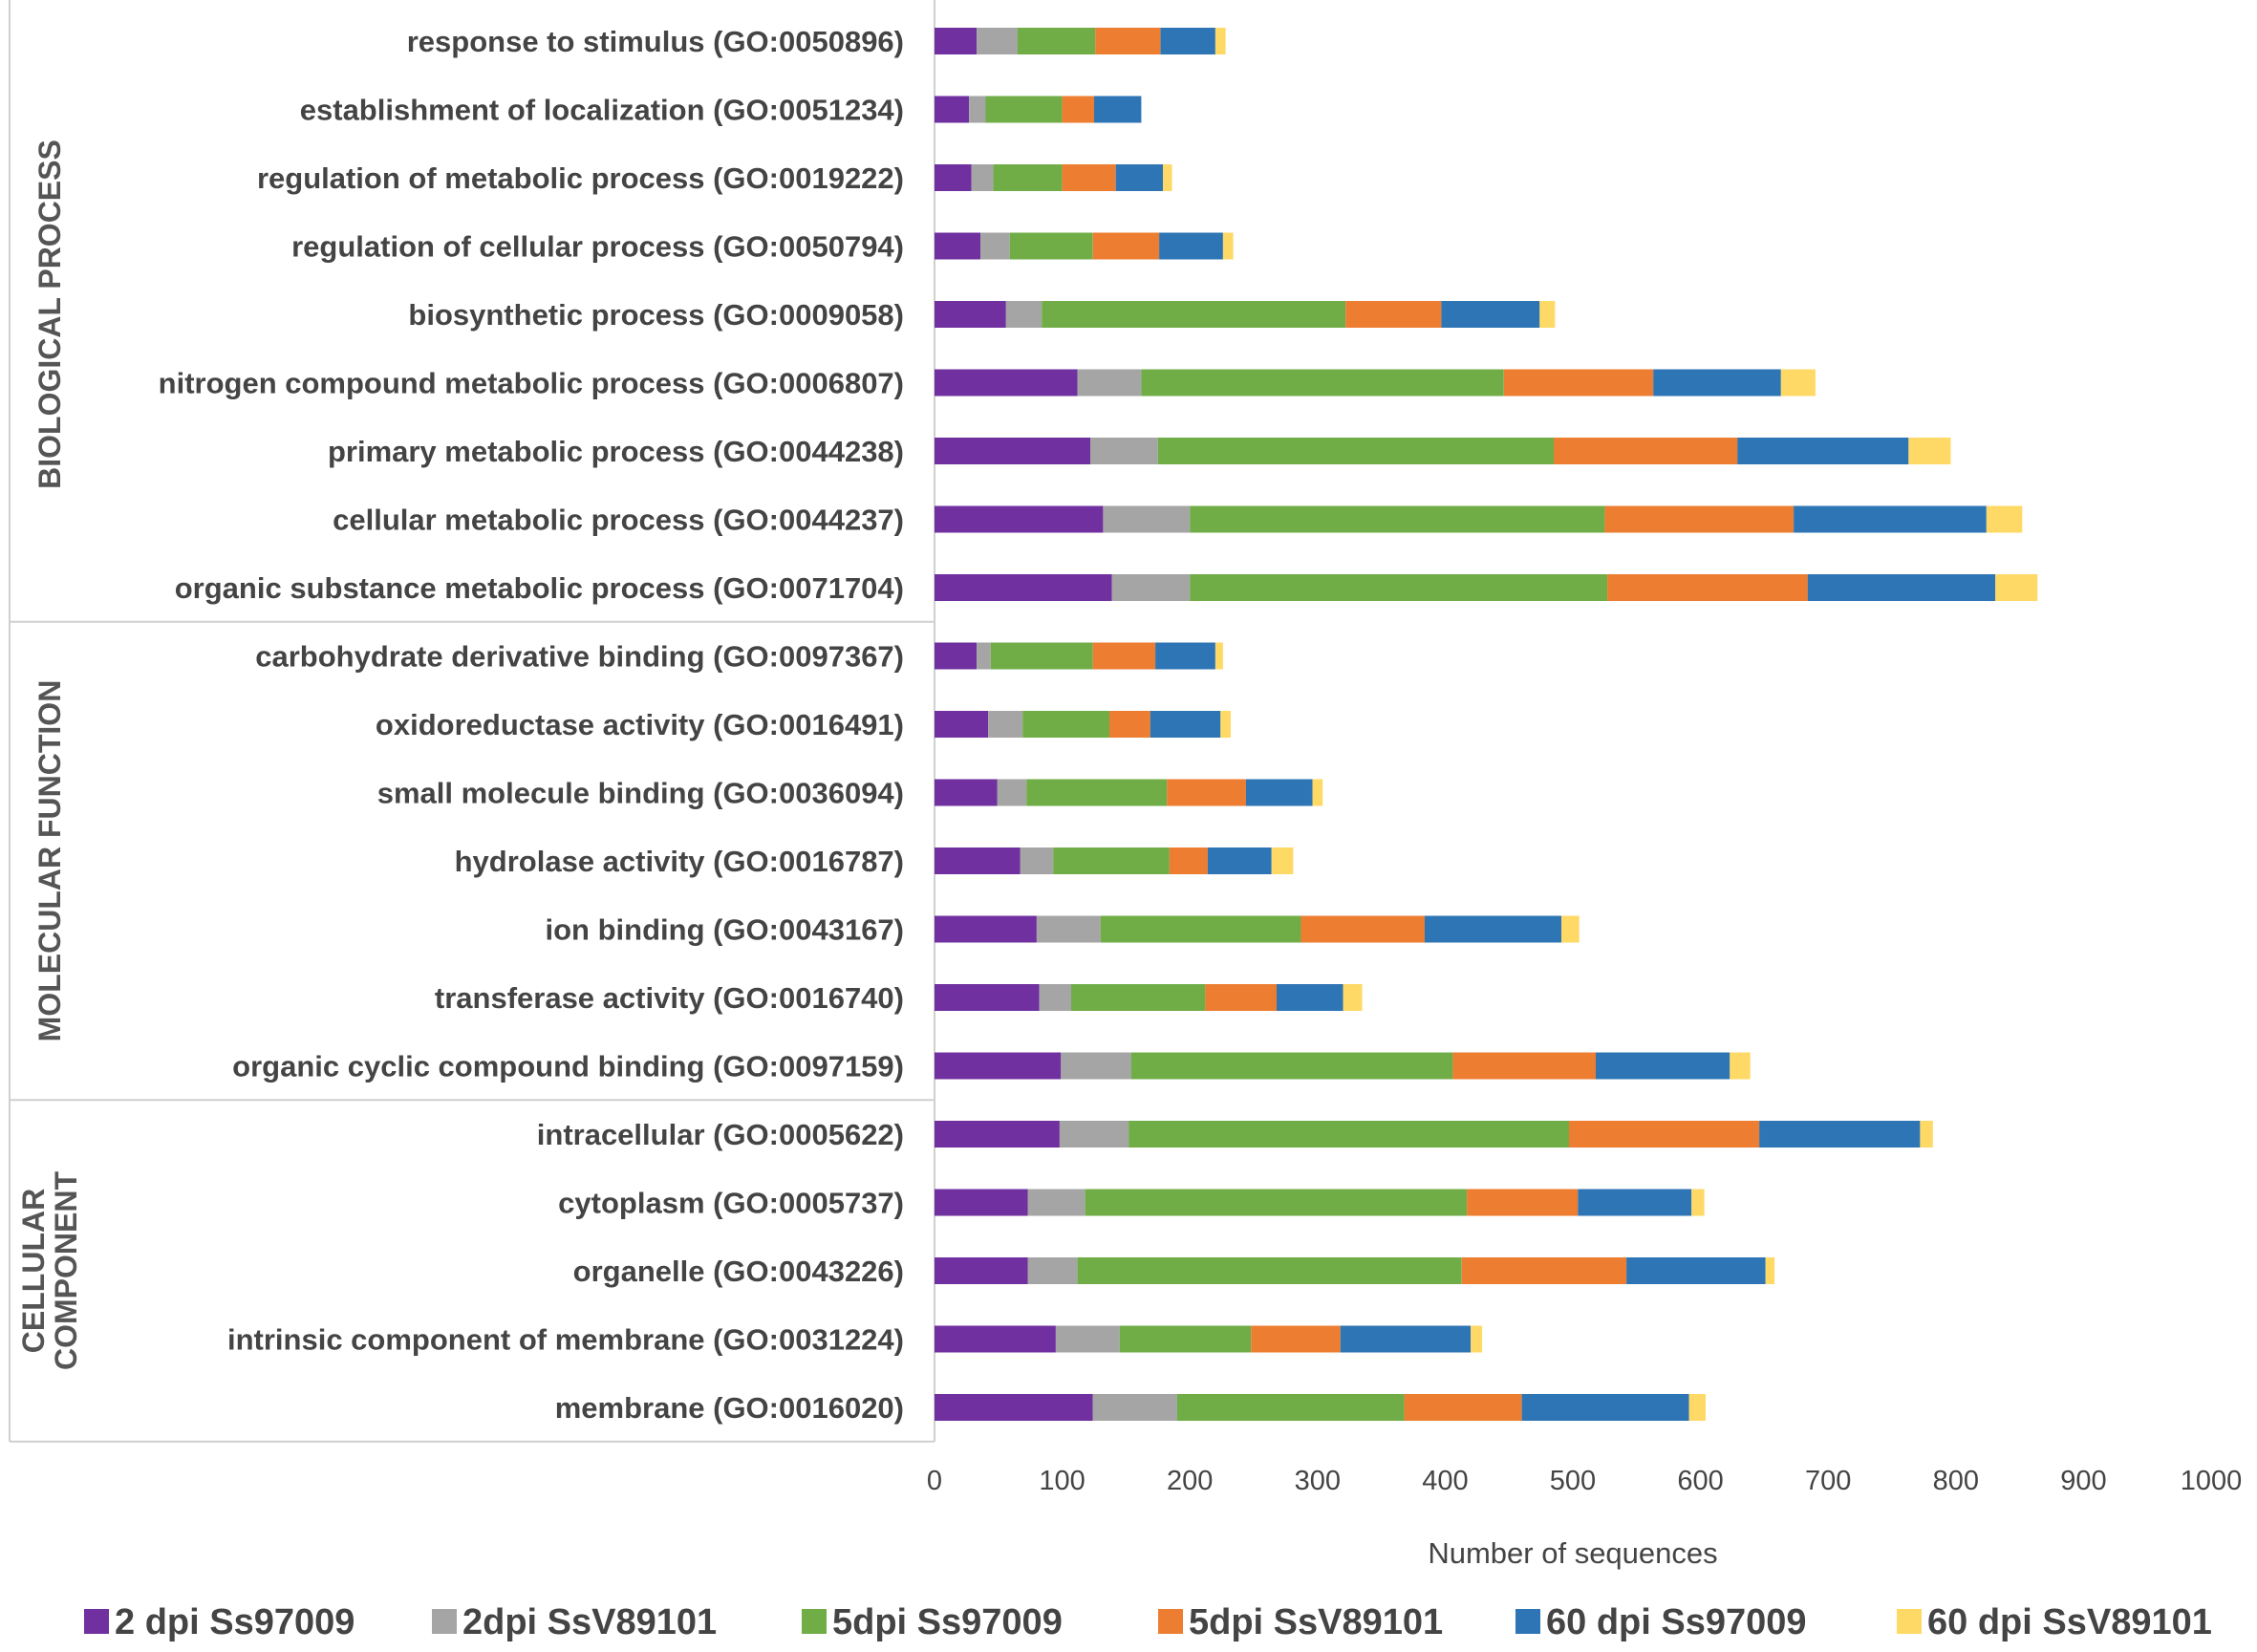 The width and height of the screenshot is (2257, 1652). What do you see at coordinates (1316, 1622) in the screenshot?
I see `legend-label: 5dpi SsV89101` at bounding box center [1316, 1622].